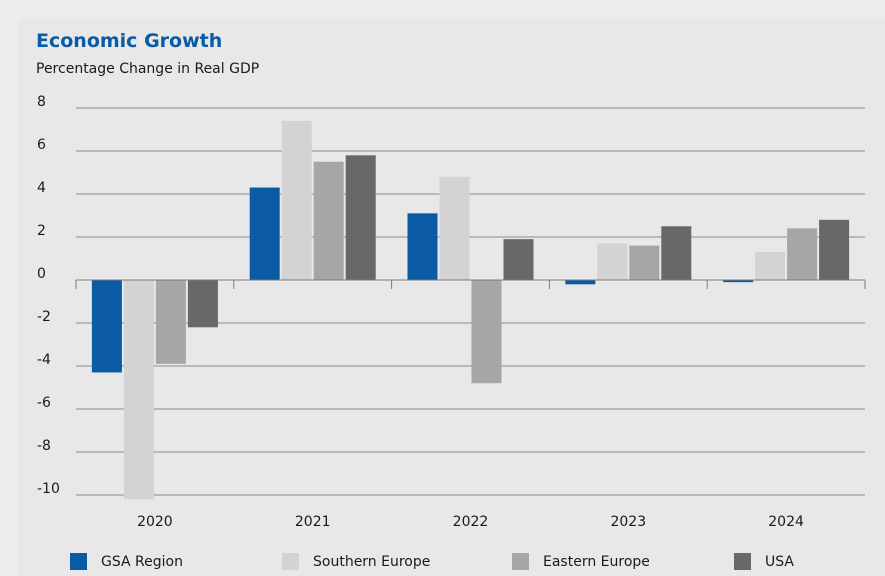  What do you see at coordinates (372, 561) in the screenshot?
I see `legend-label: Southern Europe` at bounding box center [372, 561].